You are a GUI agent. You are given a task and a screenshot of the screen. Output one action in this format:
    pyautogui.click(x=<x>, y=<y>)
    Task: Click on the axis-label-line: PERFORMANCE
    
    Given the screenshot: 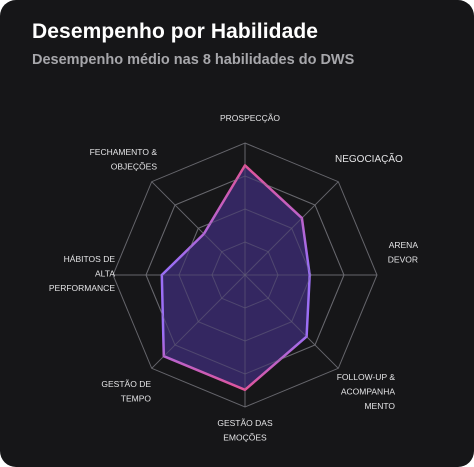 What is the action you would take?
    pyautogui.click(x=82, y=288)
    